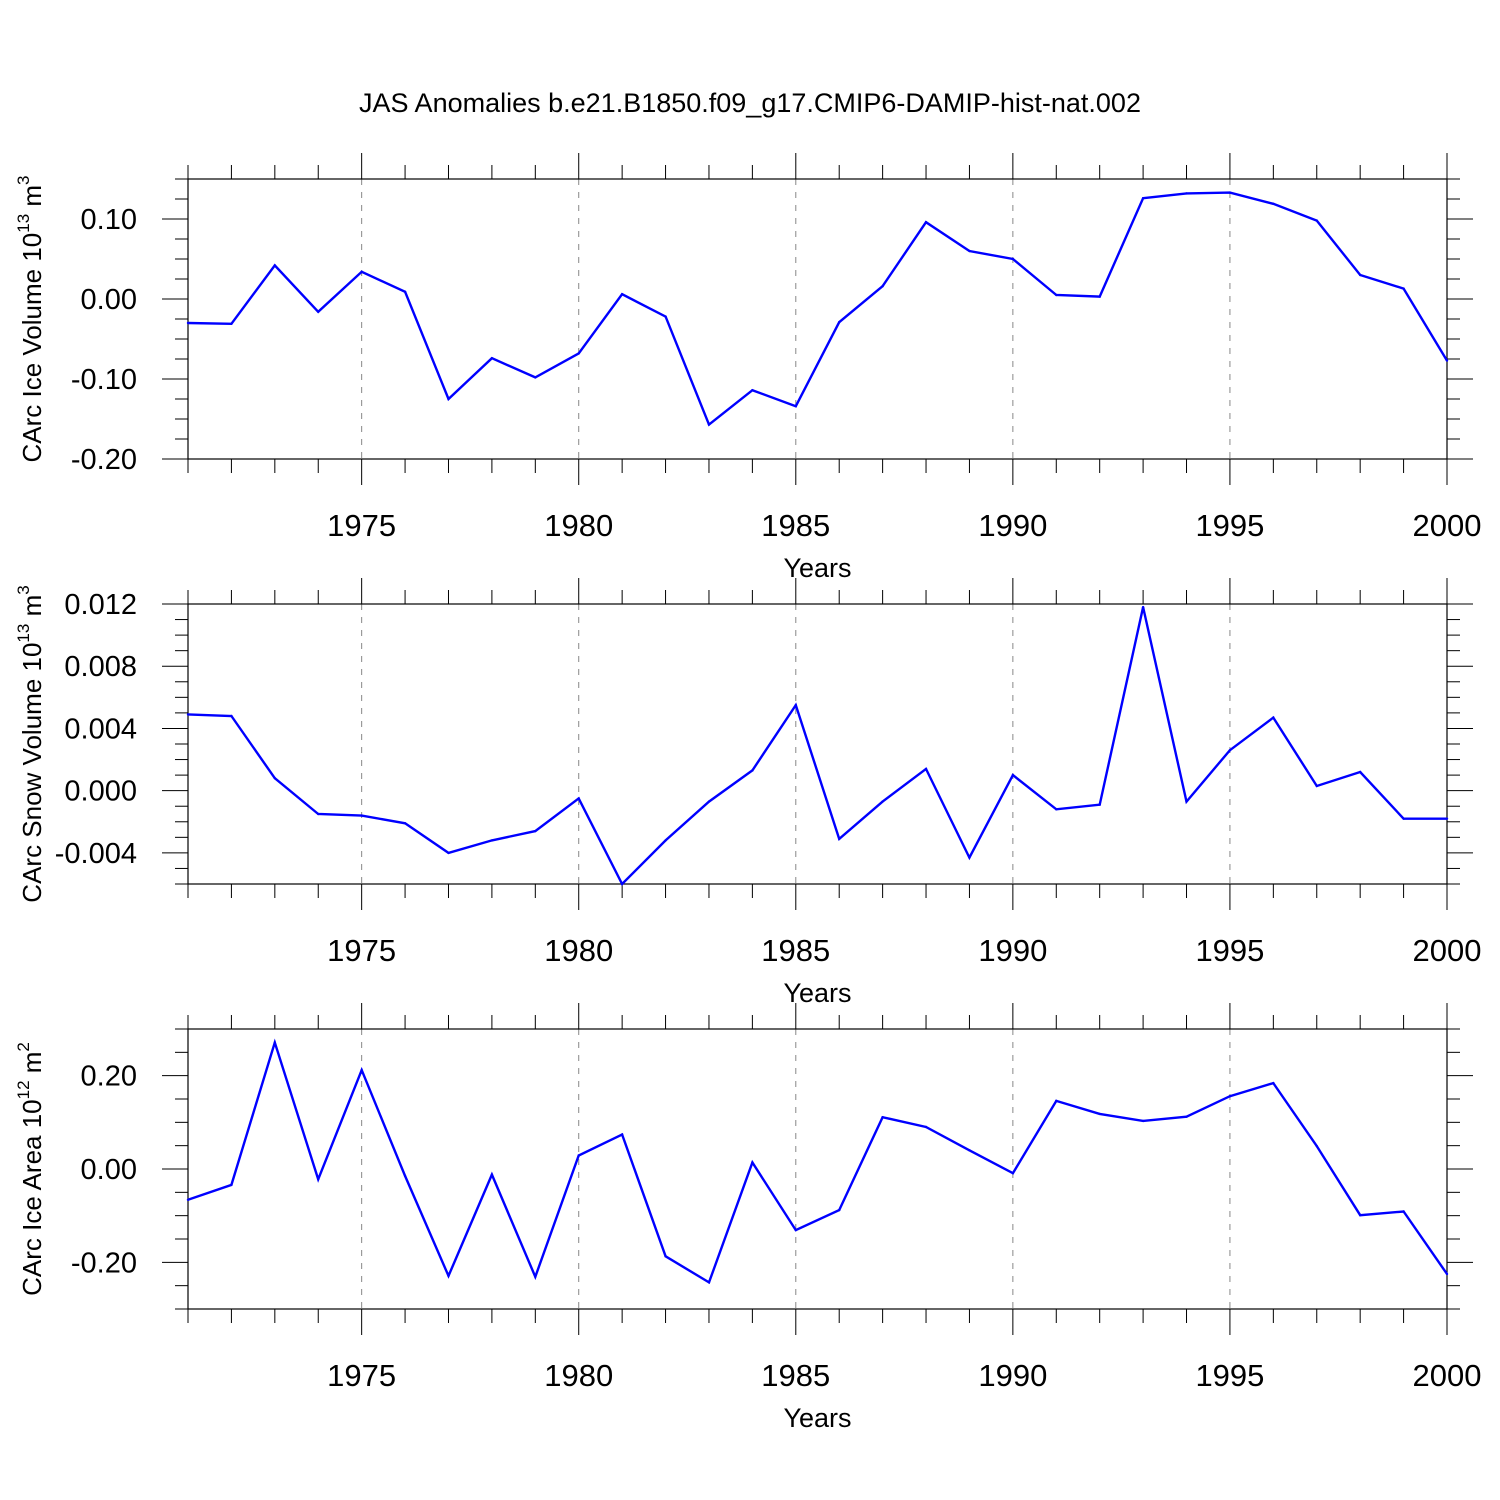  I want to click on series-line-ice-area, so click(817, 1161).